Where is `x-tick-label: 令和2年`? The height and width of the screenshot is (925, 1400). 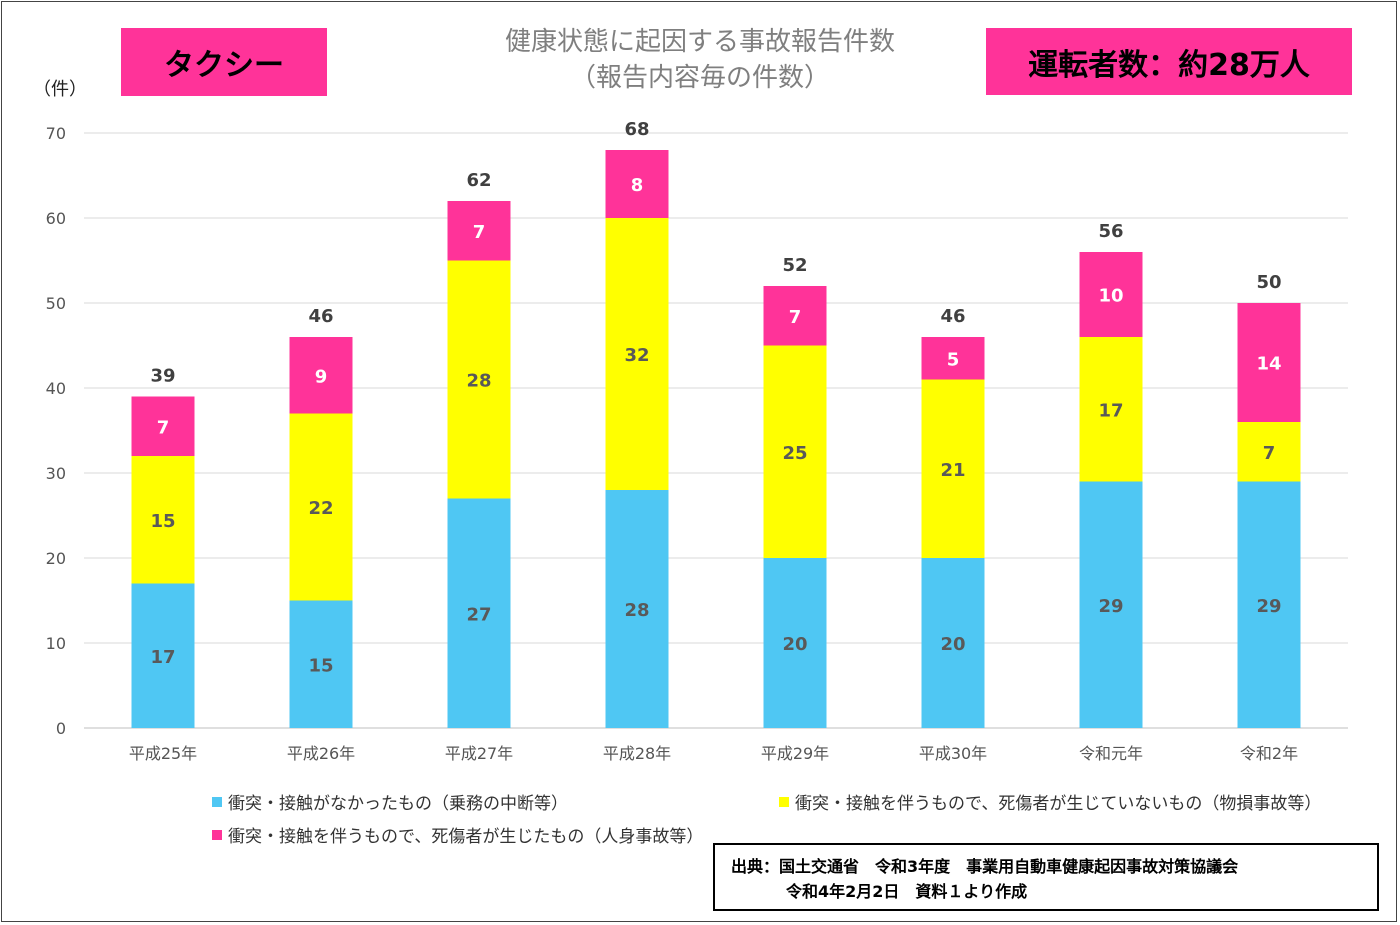 x-tick-label: 令和2年 is located at coordinates (1269, 753).